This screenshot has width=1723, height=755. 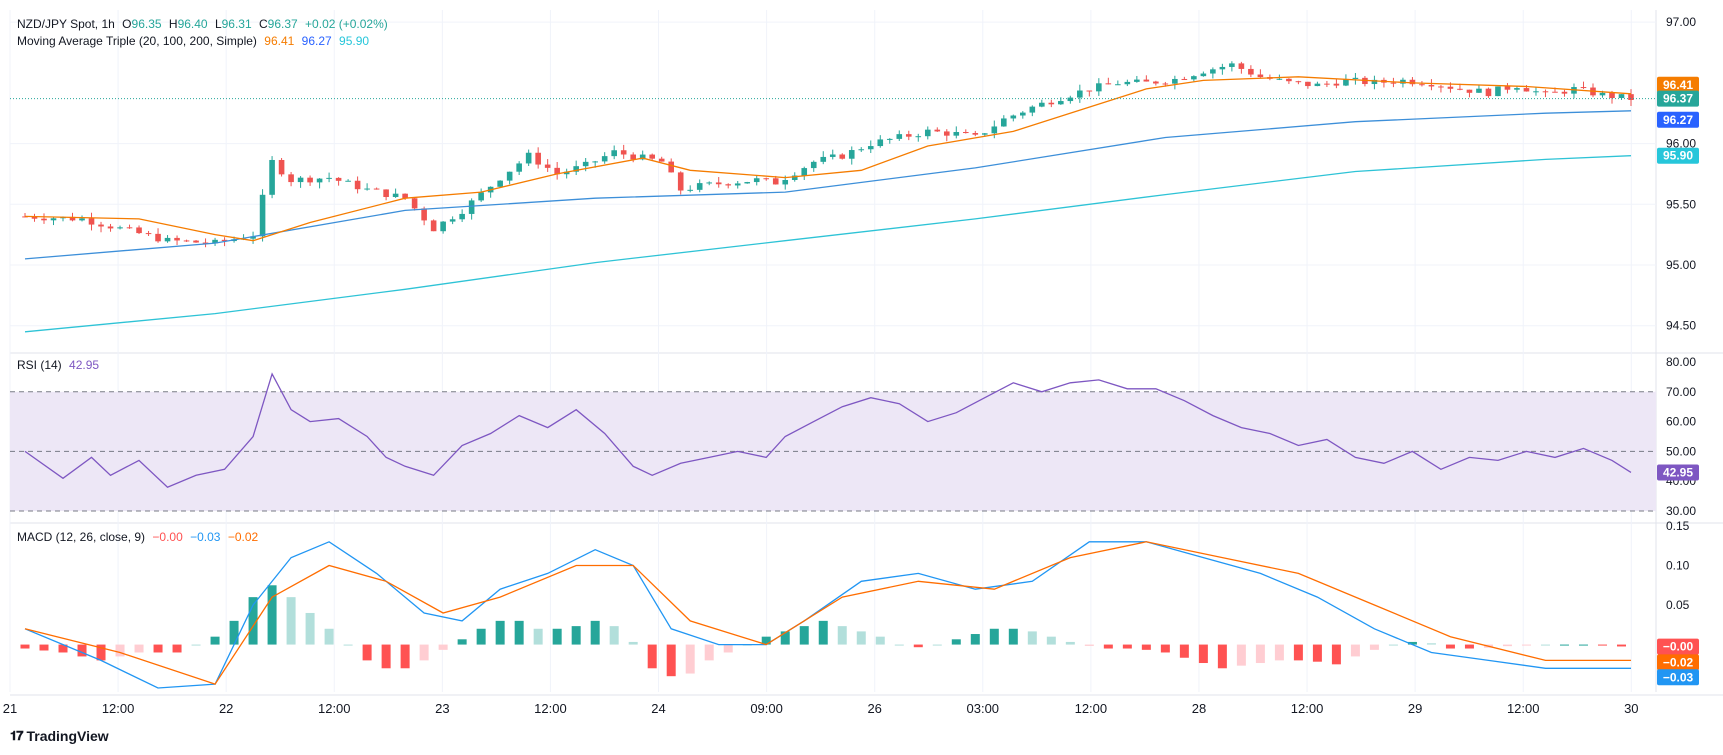 What do you see at coordinates (205, 537) in the screenshot?
I see `macd-value: −0.03` at bounding box center [205, 537].